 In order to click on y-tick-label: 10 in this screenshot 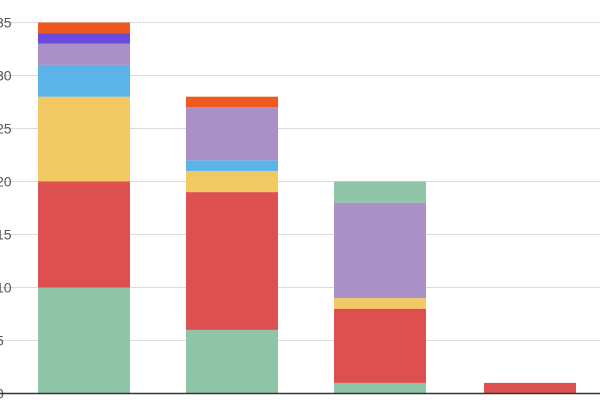, I will do `click(6, 288)`.